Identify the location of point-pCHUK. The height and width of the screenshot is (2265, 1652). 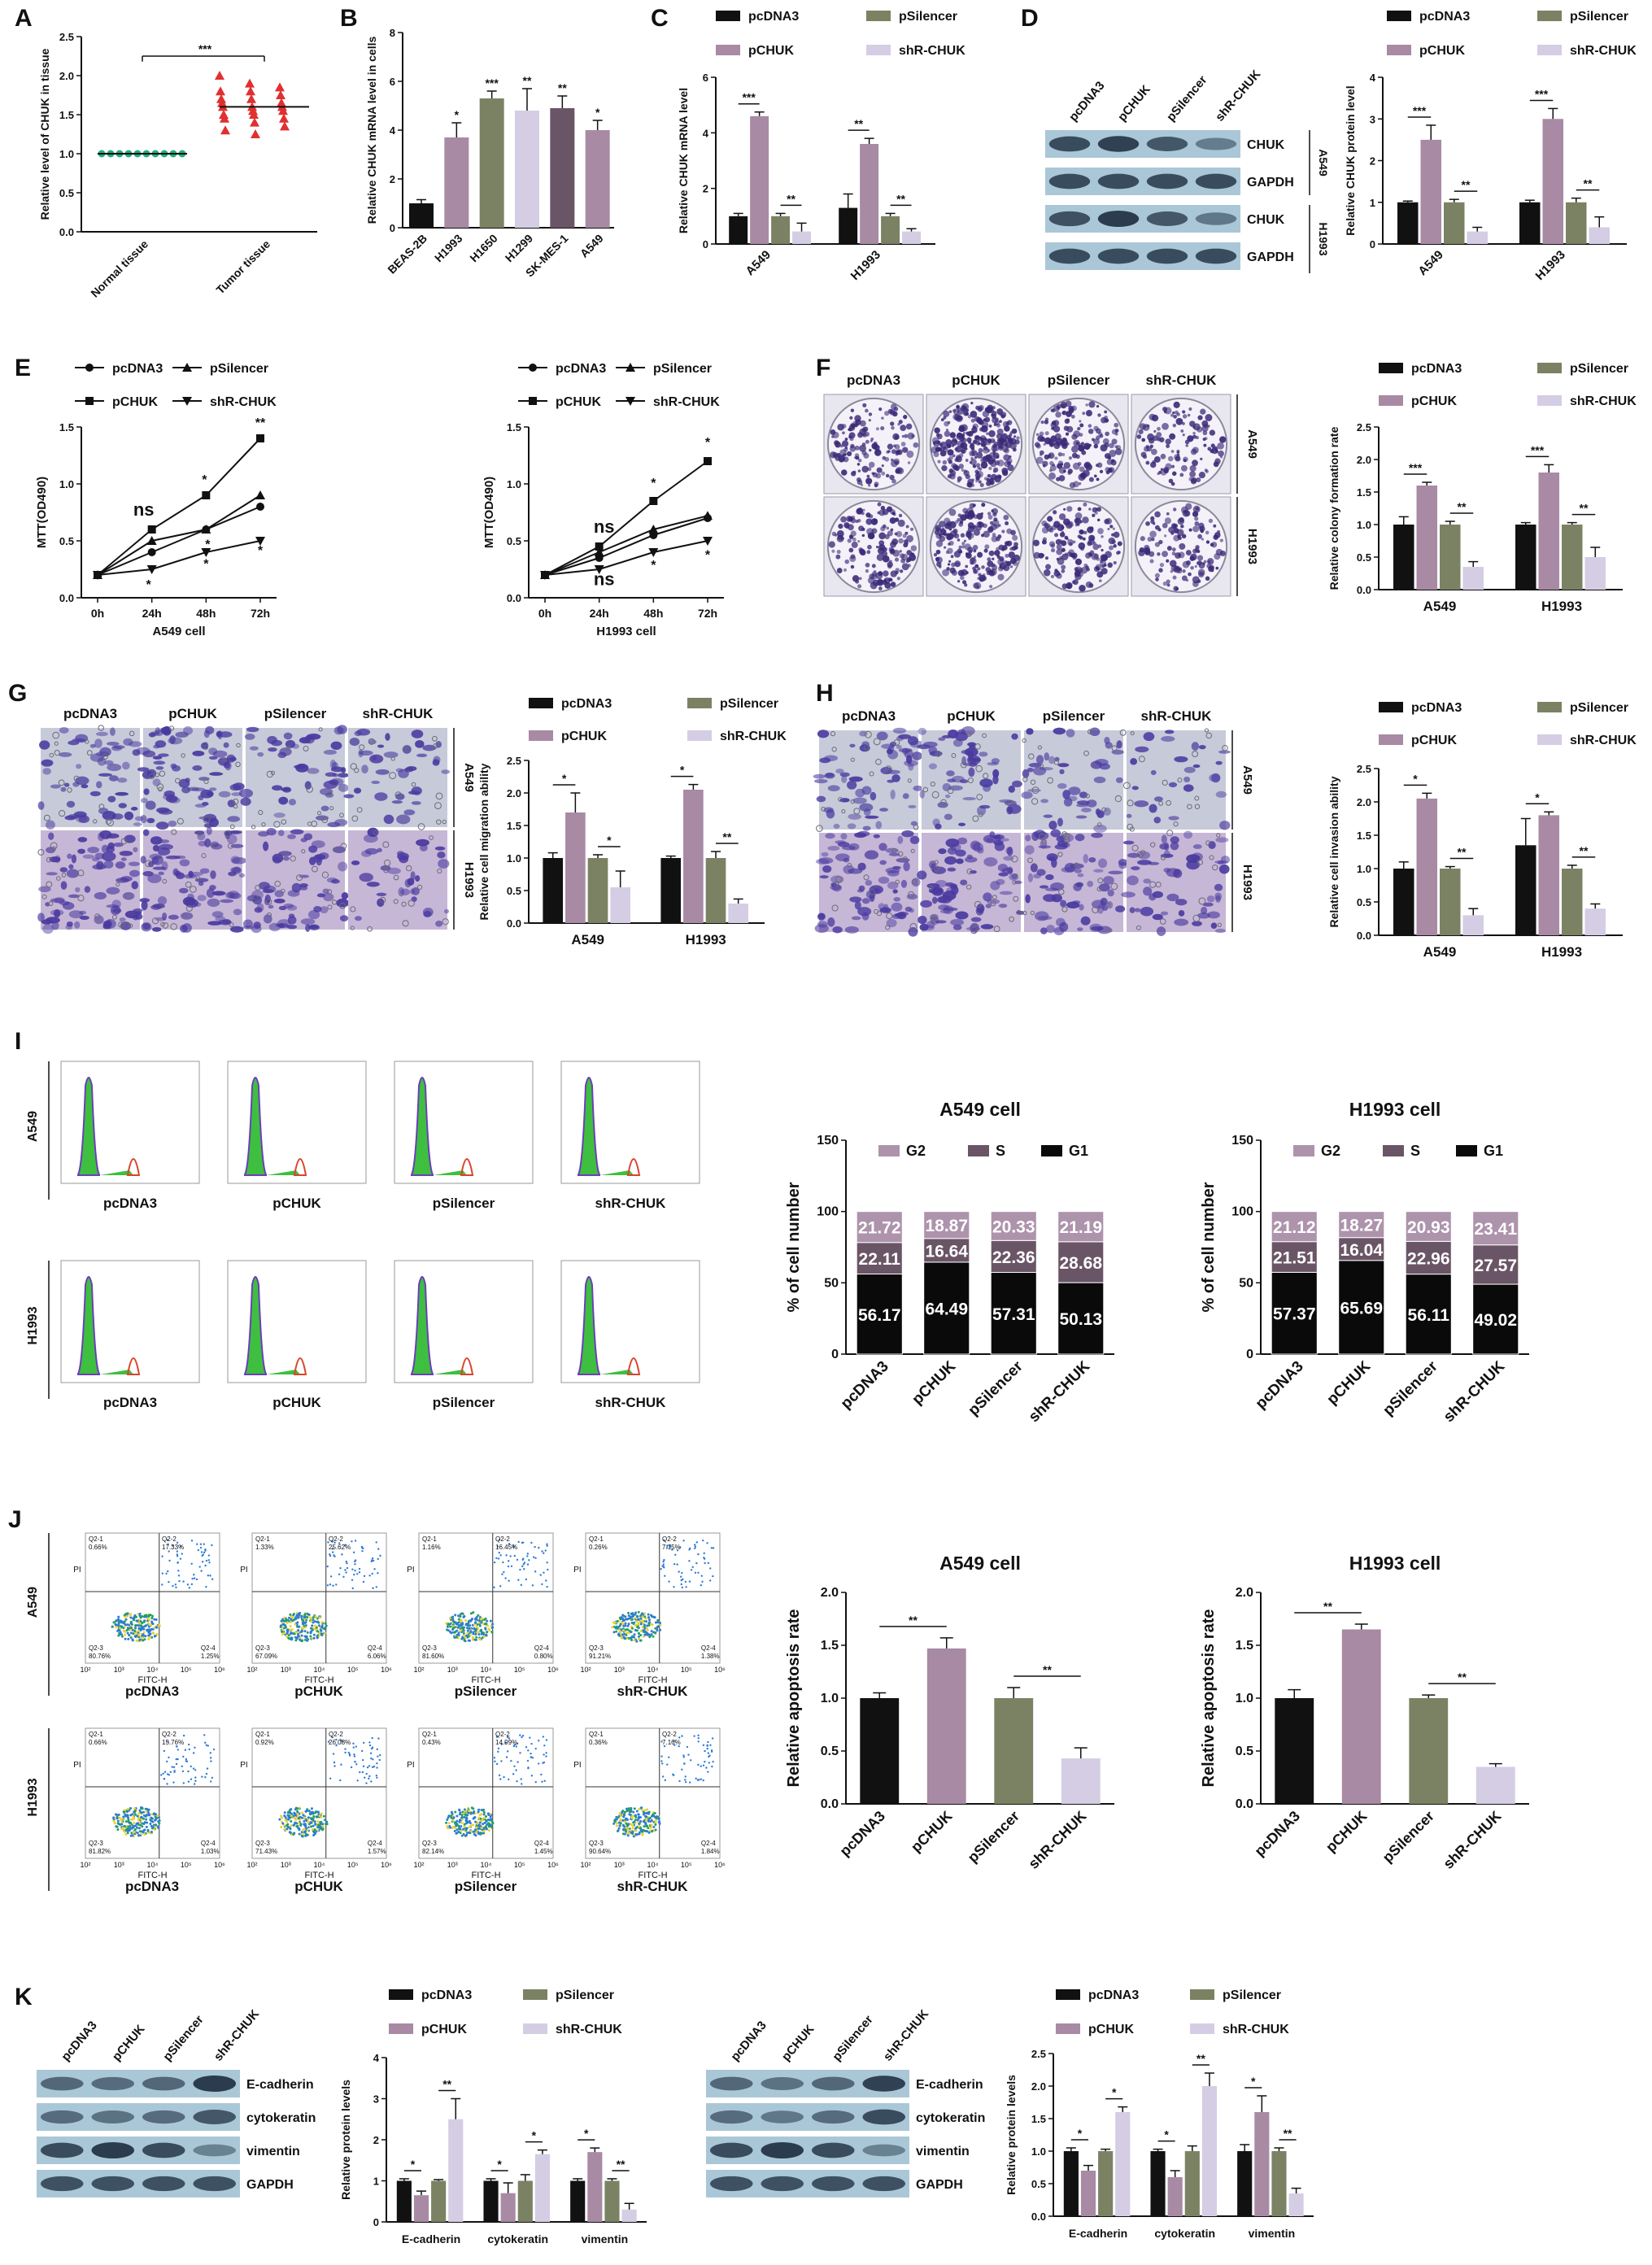
(151, 529).